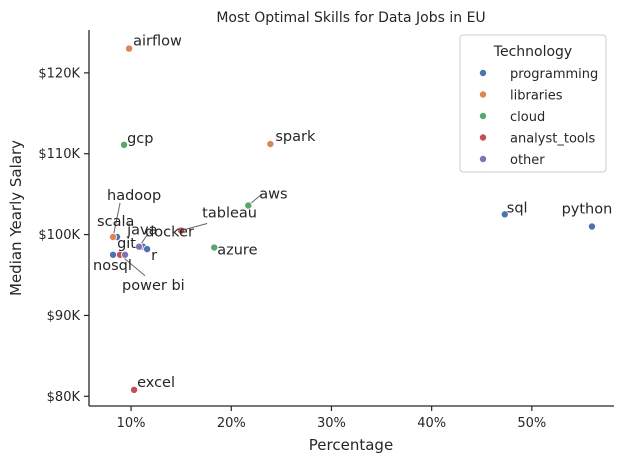  What do you see at coordinates (431, 423) in the screenshot?
I see `x-tick-label: 40%` at bounding box center [431, 423].